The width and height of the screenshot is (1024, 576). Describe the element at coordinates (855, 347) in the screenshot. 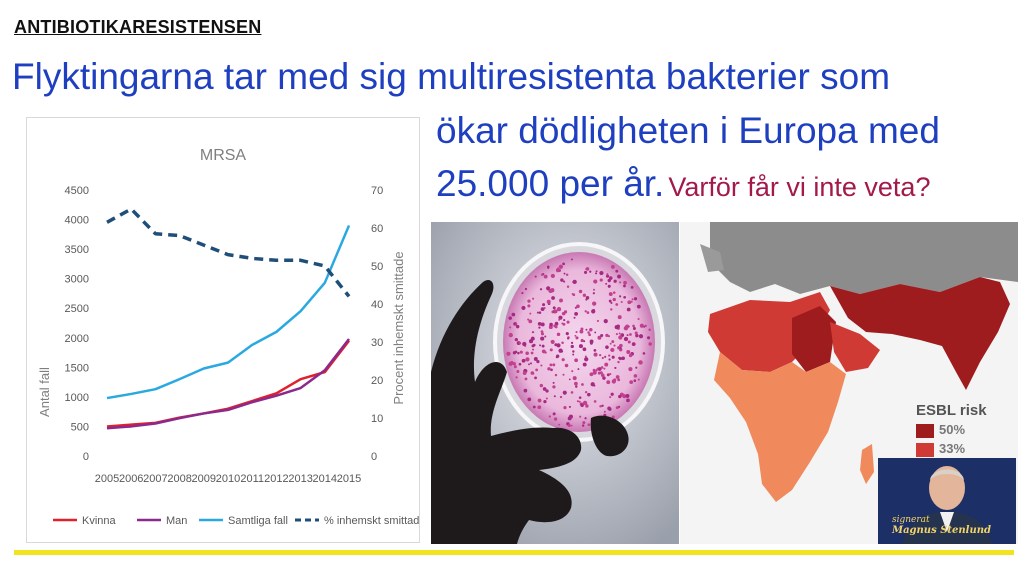

I see `map-region-arabia` at that location.